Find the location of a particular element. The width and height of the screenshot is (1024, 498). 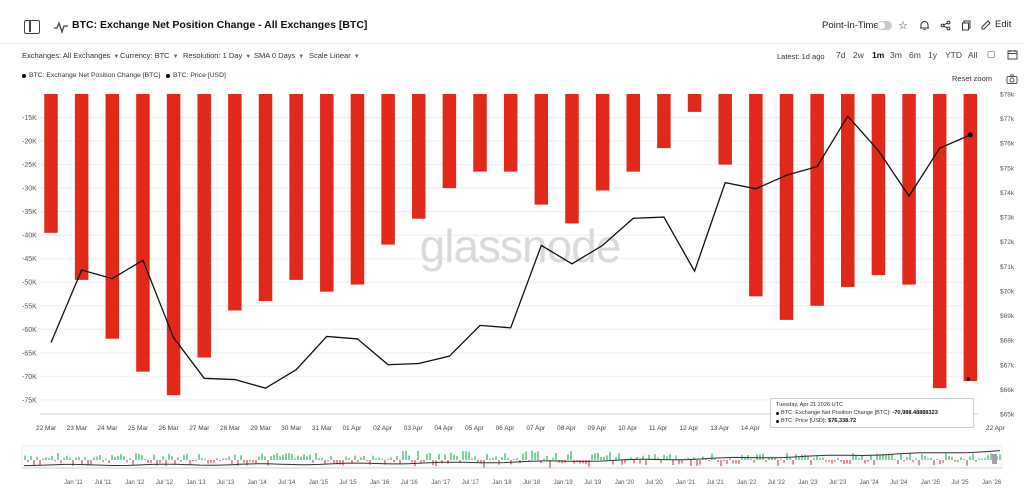

navigator-tick-label: Jan '16 is located at coordinates (380, 483).